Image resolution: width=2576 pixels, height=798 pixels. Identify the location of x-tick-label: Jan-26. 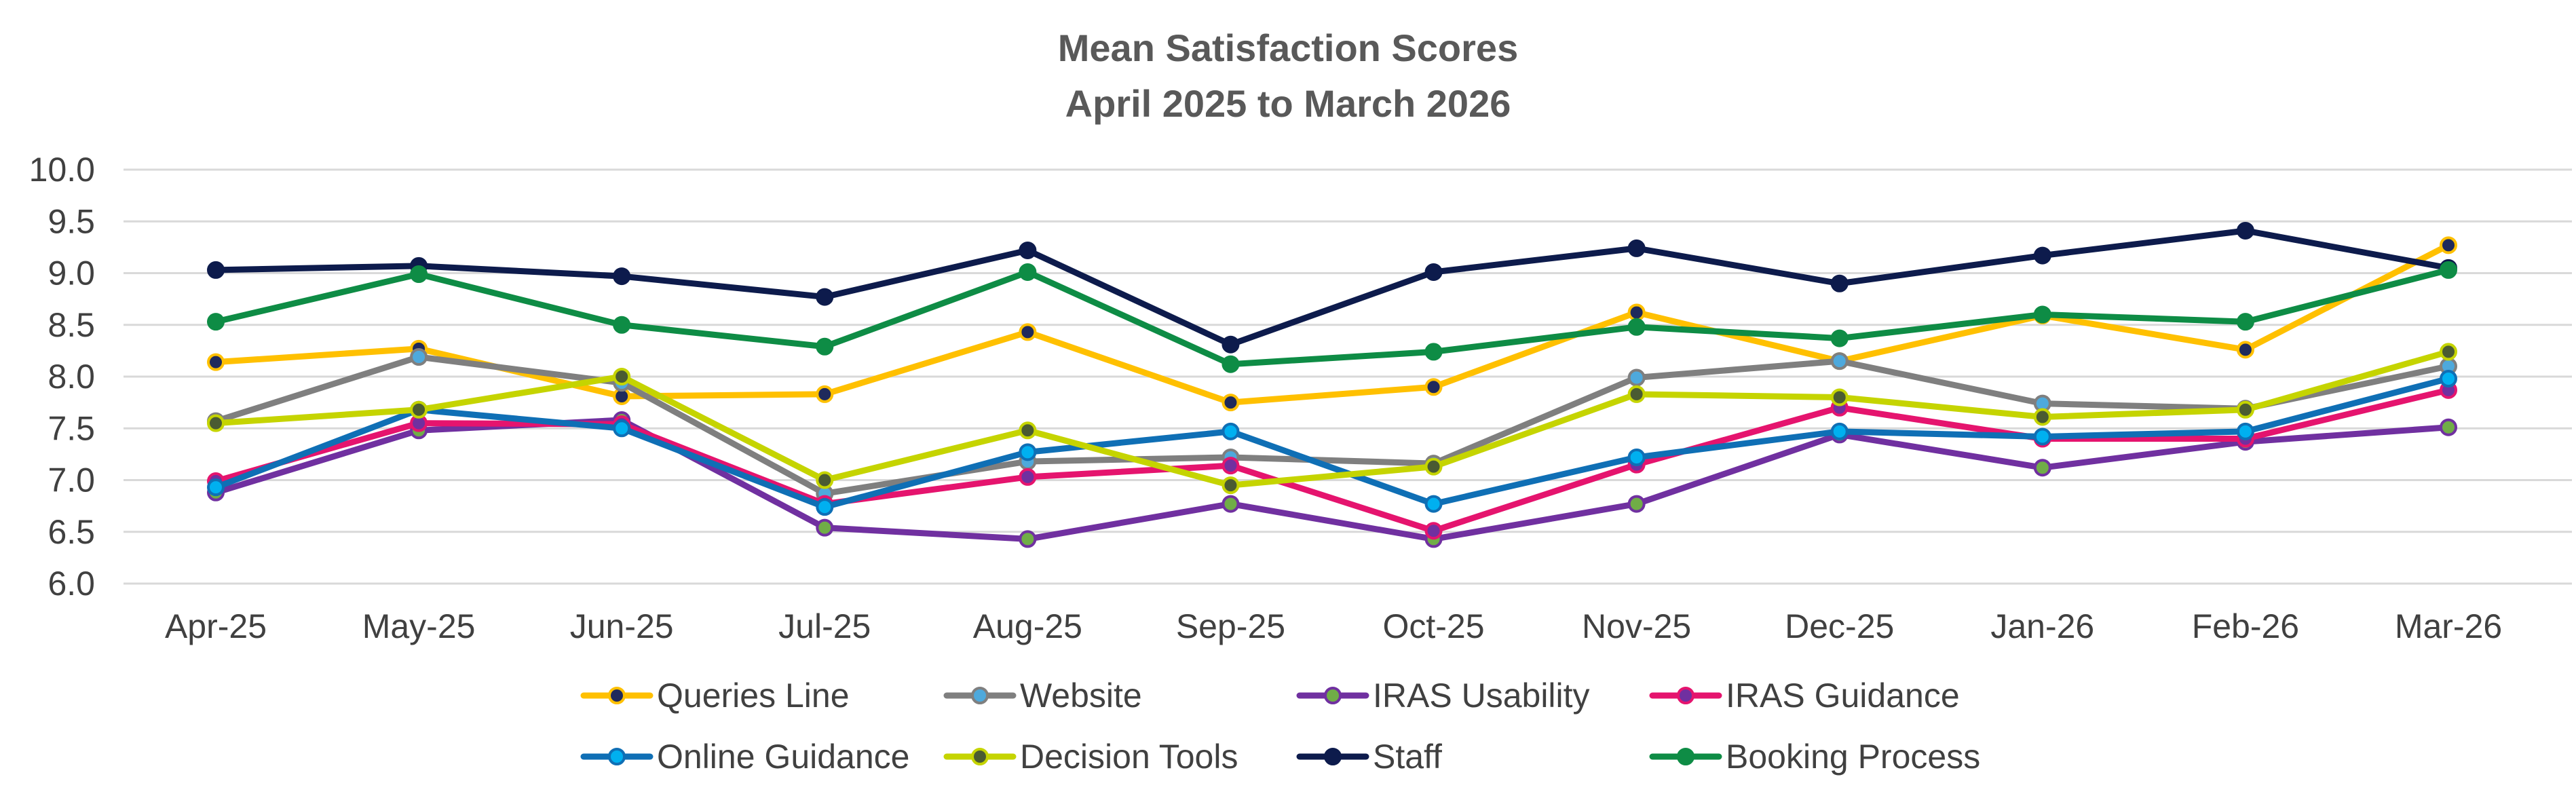
(2042, 626).